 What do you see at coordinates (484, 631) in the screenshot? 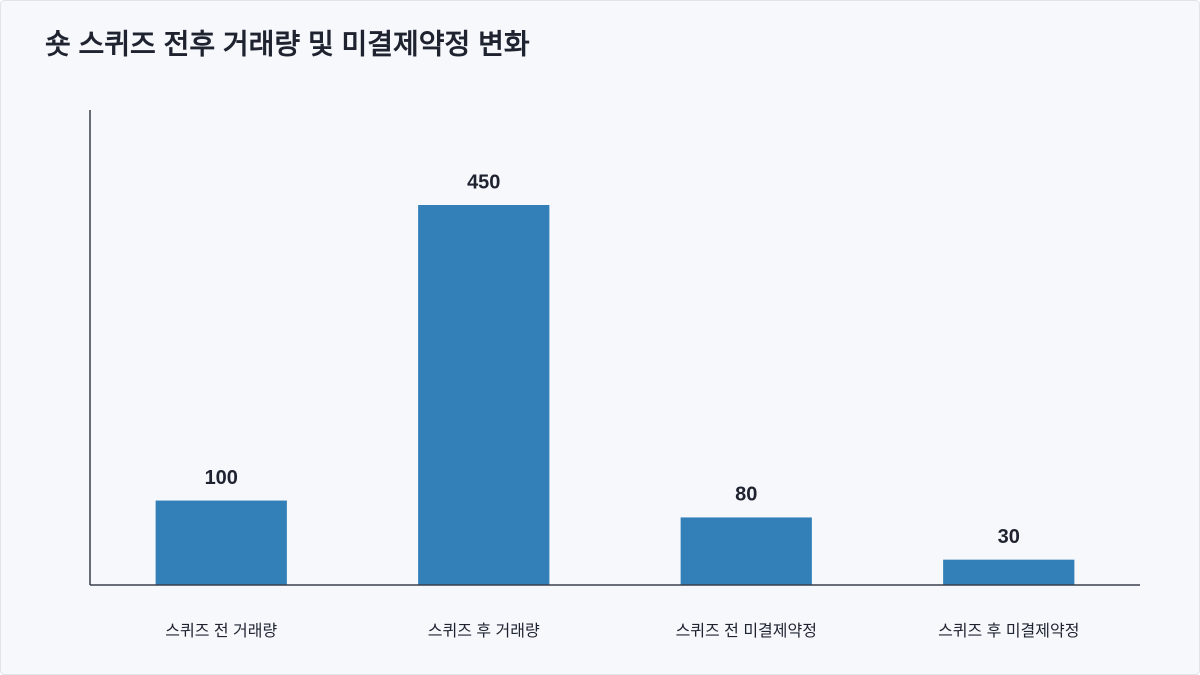
I see `x-tick-label: 스퀴즈 후 거래량` at bounding box center [484, 631].